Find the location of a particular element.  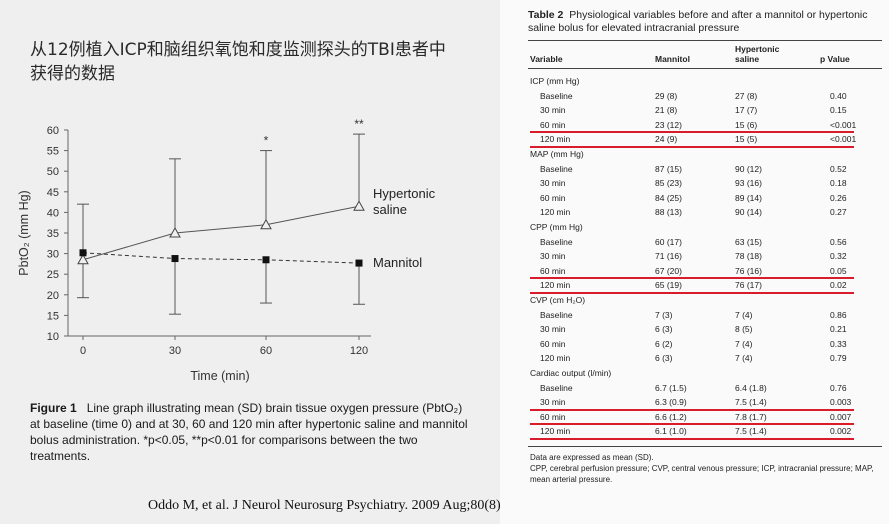

mannitol-value: 7 (3) is located at coordinates (664, 314).